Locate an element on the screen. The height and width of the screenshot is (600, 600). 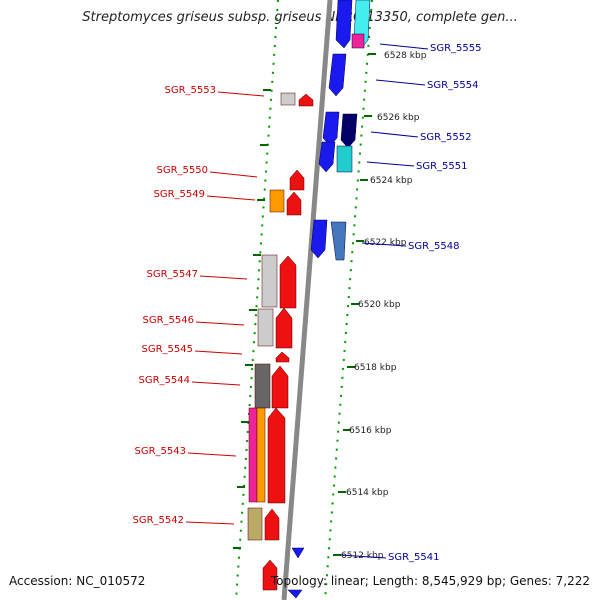
reverse-strand-genes is located at coordinates (329, 299).